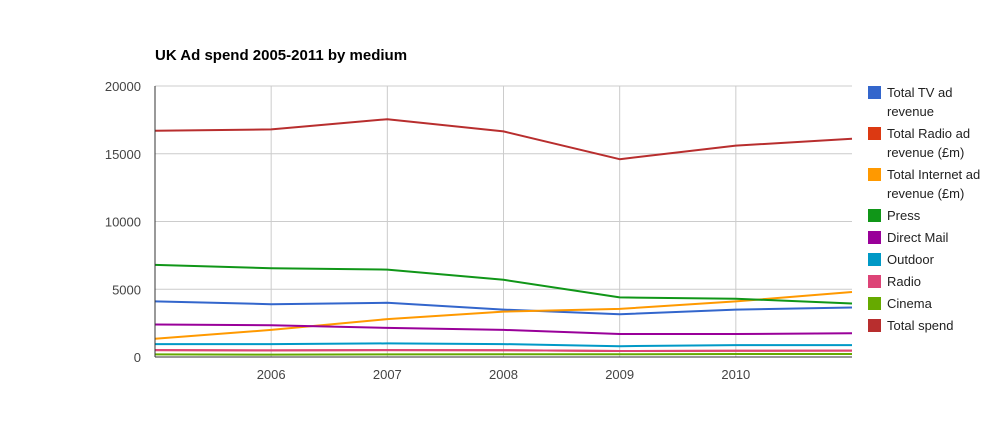 The image size is (1008, 442). What do you see at coordinates (137, 357) in the screenshot?
I see `y-tick-label: 0` at bounding box center [137, 357].